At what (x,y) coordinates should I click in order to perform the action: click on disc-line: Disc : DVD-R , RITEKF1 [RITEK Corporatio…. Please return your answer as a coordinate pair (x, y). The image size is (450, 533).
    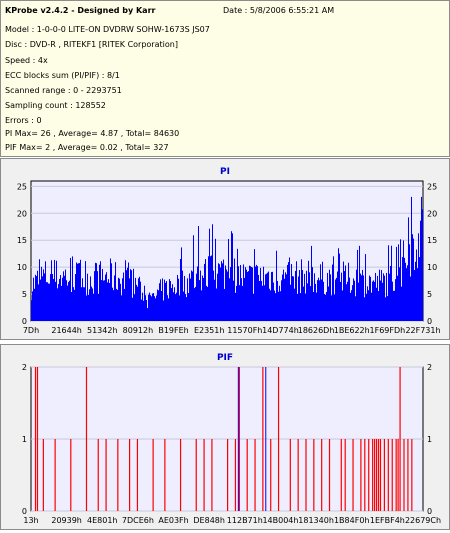
    Looking at the image, I should click on (91, 44).